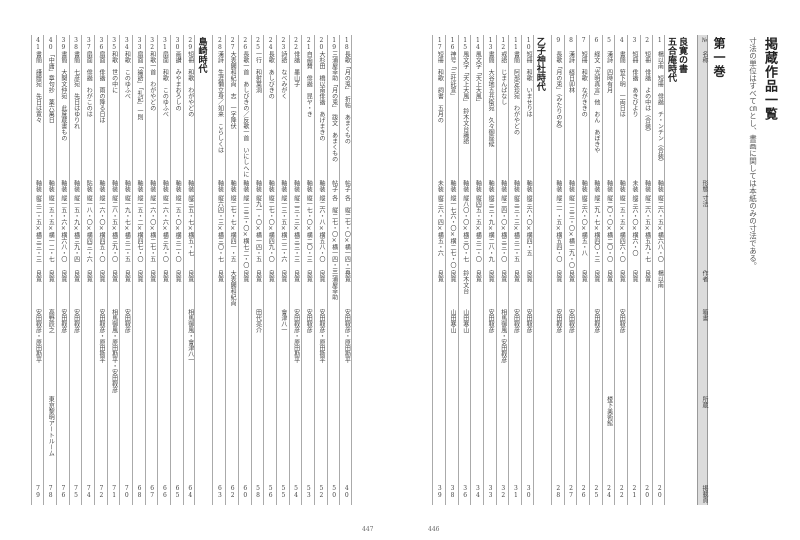  What do you see at coordinates (334, 106) in the screenshot?
I see `cell-title: 三浦屋幸助「月の兎」 跋文 あまくもの` at bounding box center [334, 106].